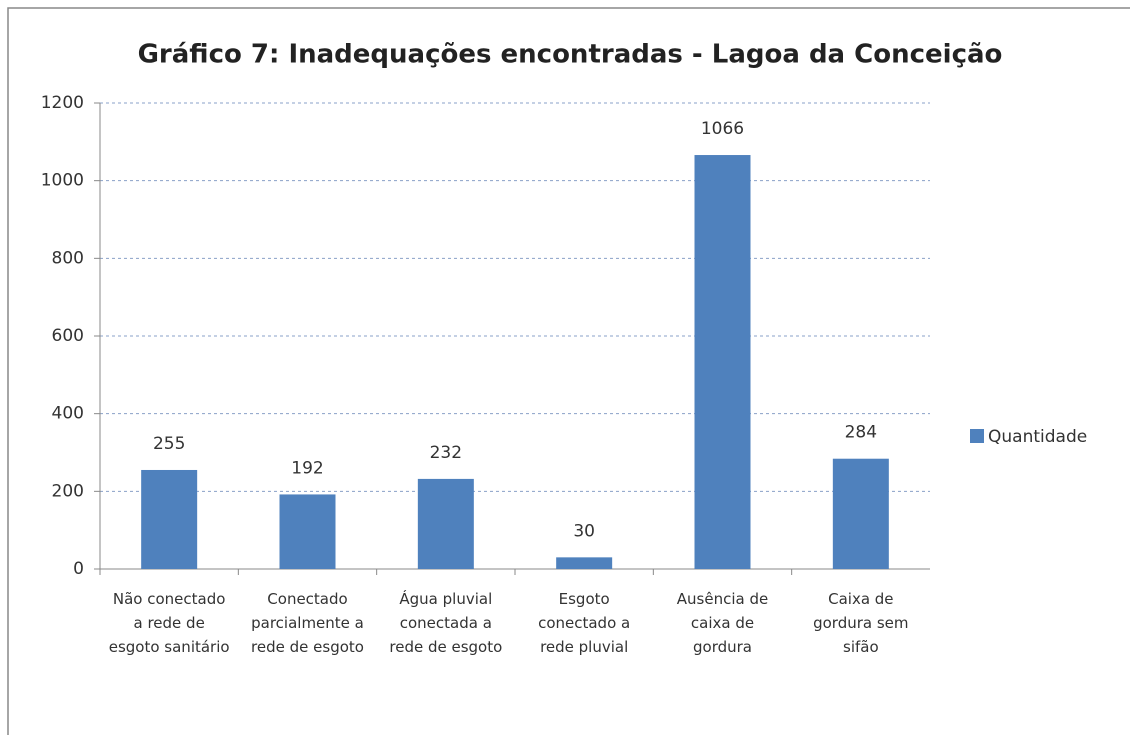 The image size is (1130, 735). I want to click on x-tick-label: Conectado parcialmente a rede de esgoto, so click(307, 623).